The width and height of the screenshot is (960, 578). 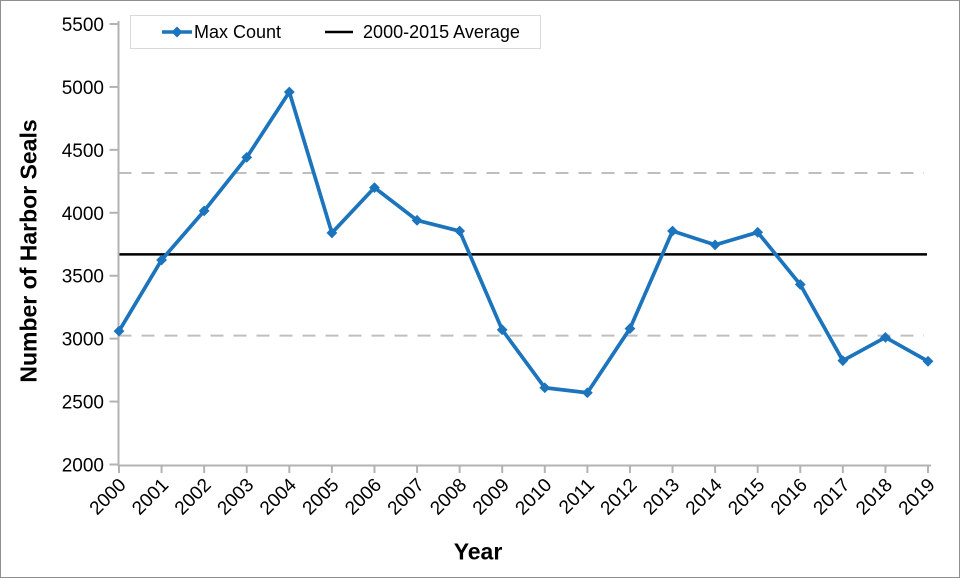 I want to click on data-point-2007, so click(x=417, y=220).